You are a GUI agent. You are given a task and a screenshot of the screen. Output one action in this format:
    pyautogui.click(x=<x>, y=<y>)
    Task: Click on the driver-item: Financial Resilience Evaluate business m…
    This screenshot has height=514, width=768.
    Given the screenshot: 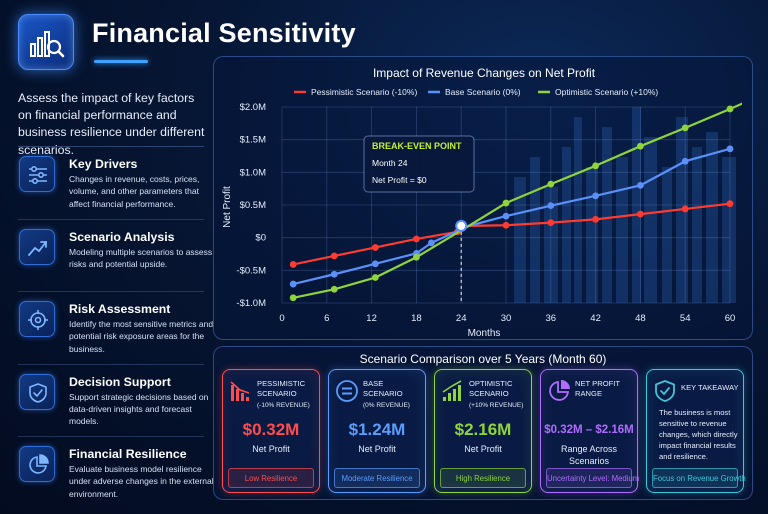 What is the action you would take?
    pyautogui.click(x=116, y=472)
    